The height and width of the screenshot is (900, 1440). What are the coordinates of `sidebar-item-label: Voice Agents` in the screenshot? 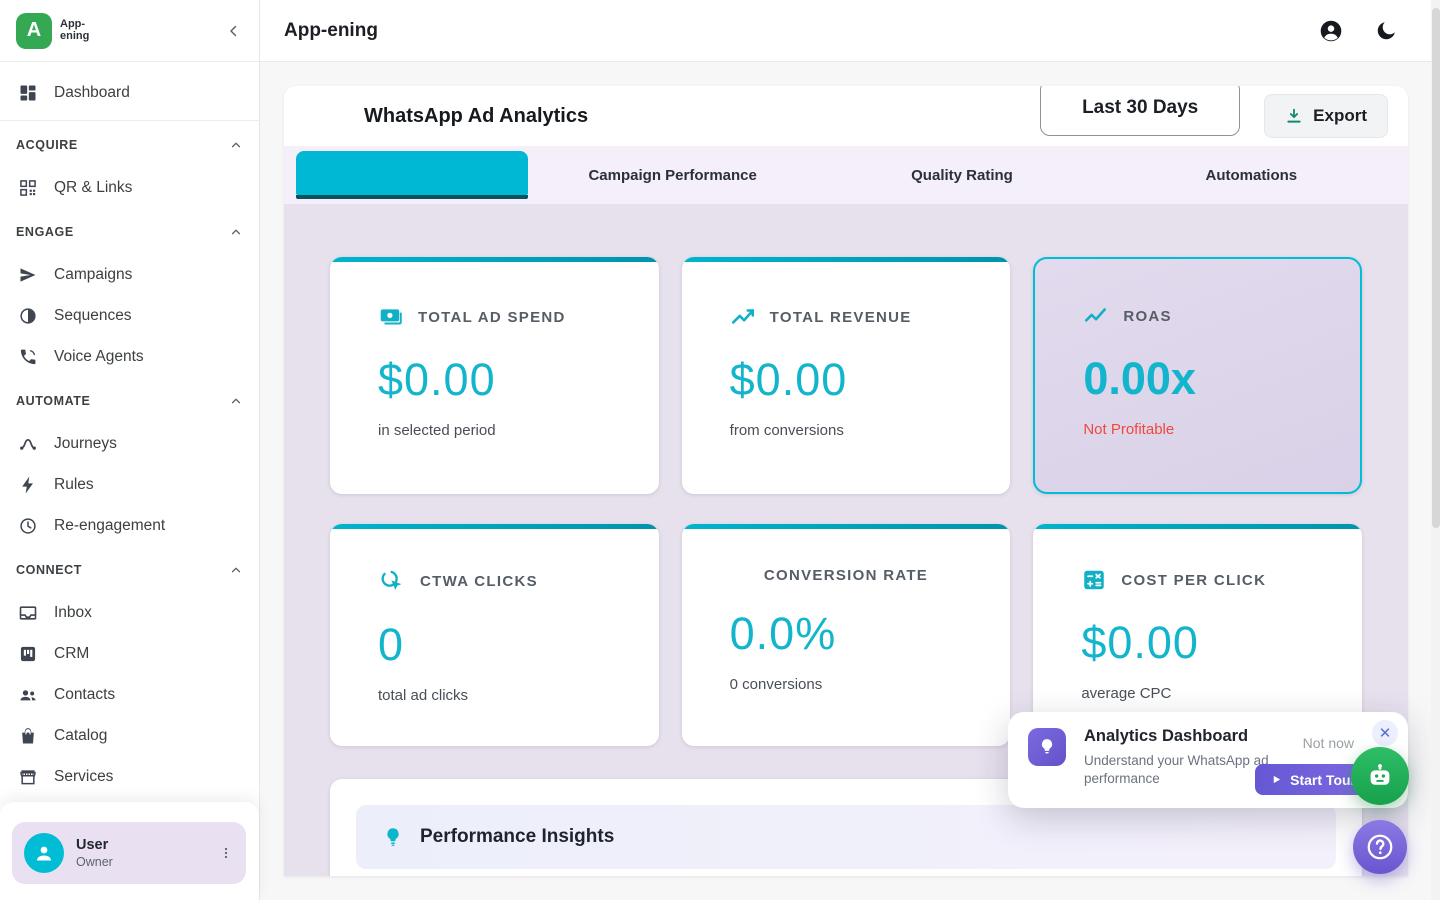 It's located at (99, 356).